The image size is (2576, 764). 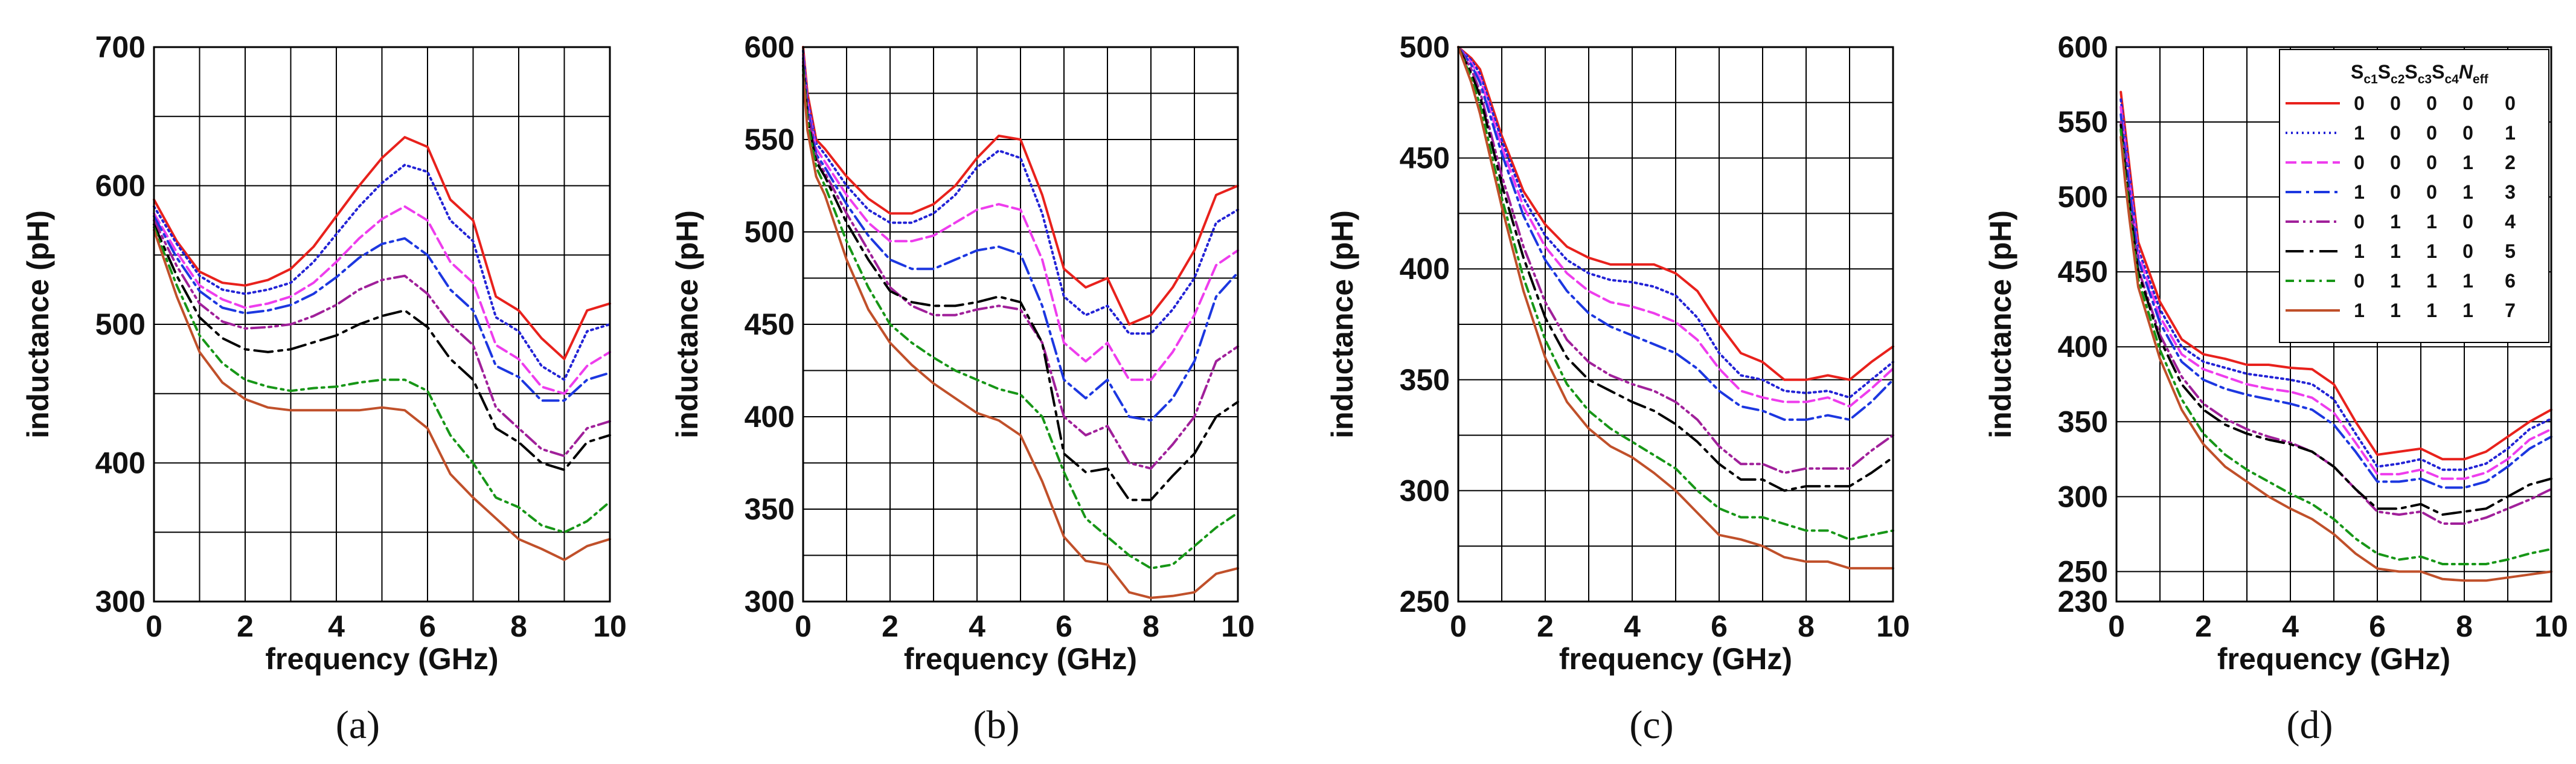 I want to click on x-tick-label: 2, so click(x=245, y=626).